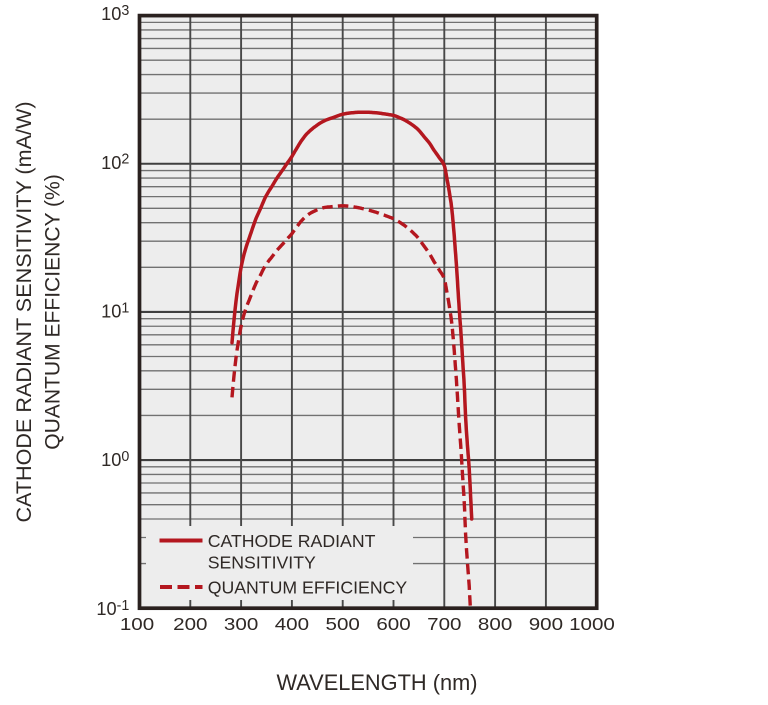  I want to click on svg-text: QUANTUM EFFICIENCY (%), so click(53, 312).